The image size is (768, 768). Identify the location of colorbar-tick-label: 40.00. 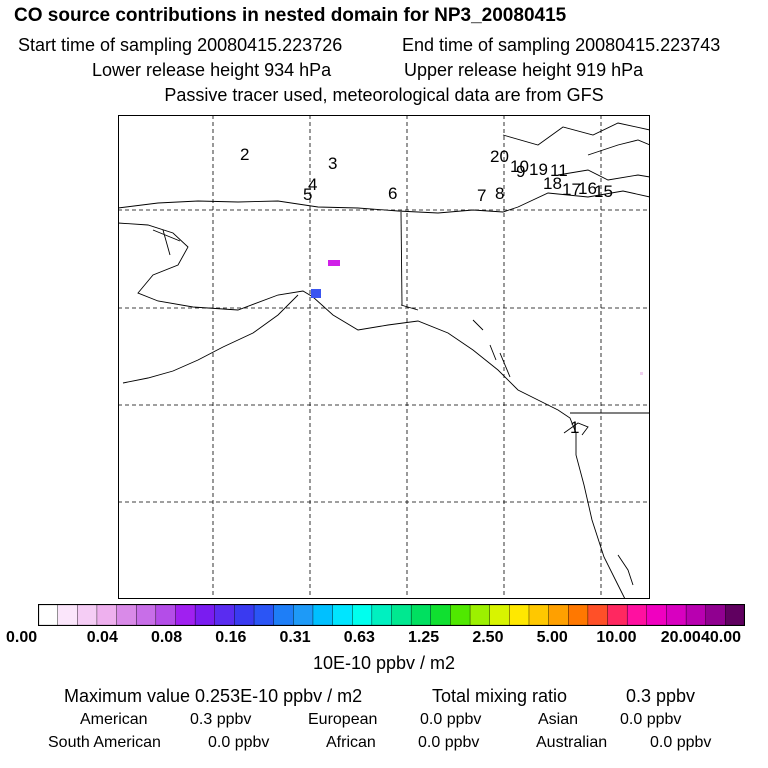
(721, 637).